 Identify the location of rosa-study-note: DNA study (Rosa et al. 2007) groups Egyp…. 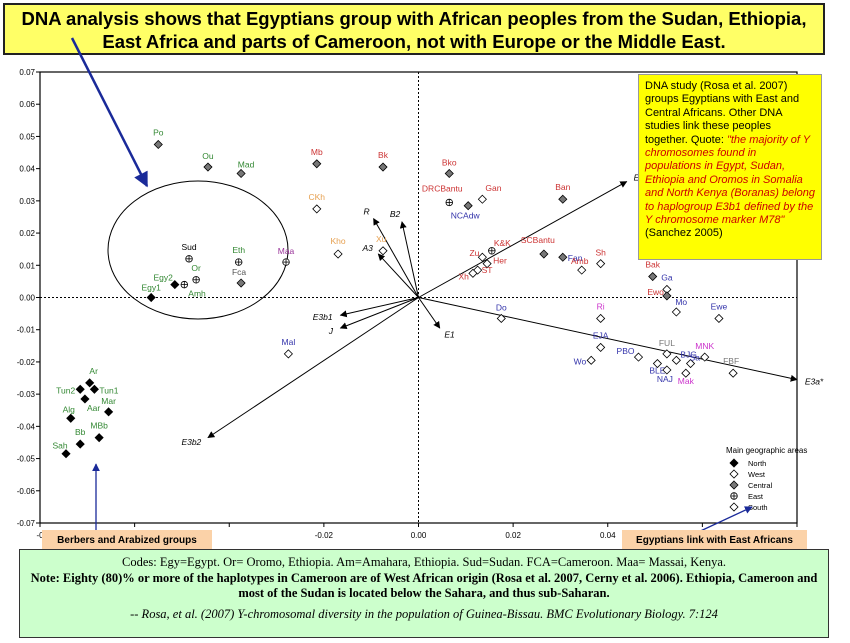
(730, 167).